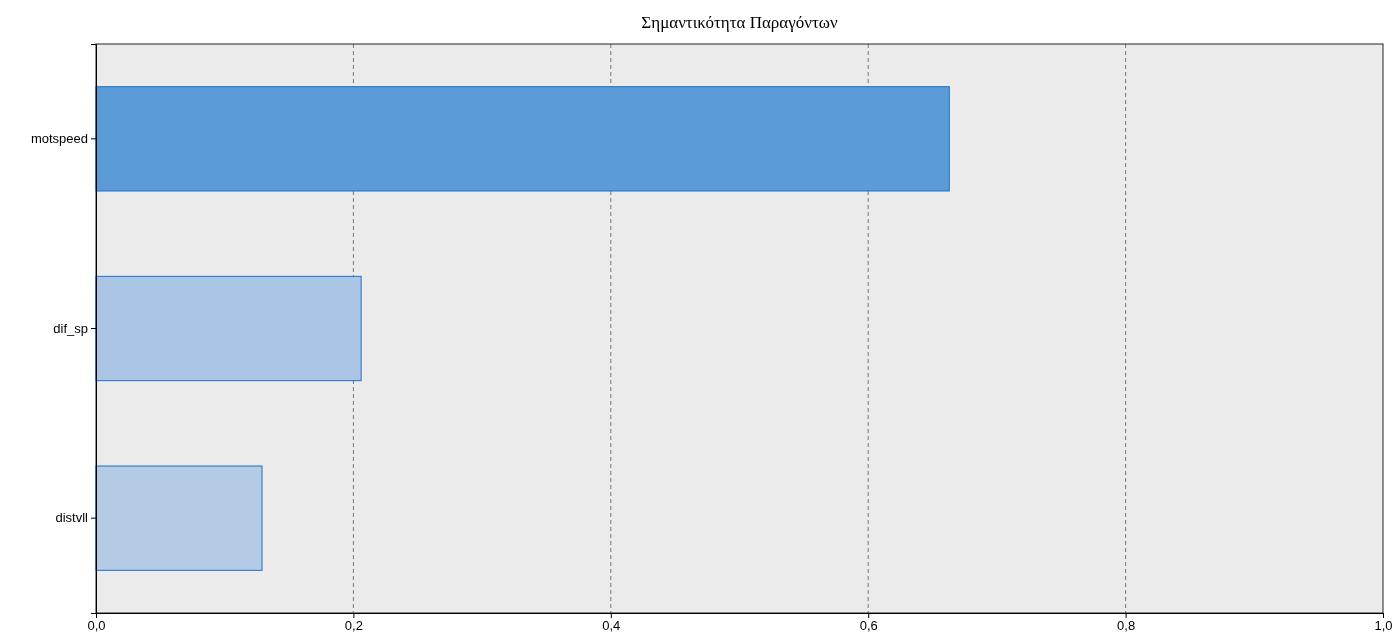  What do you see at coordinates (611, 626) in the screenshot?
I see `x-tick-label: 0,4` at bounding box center [611, 626].